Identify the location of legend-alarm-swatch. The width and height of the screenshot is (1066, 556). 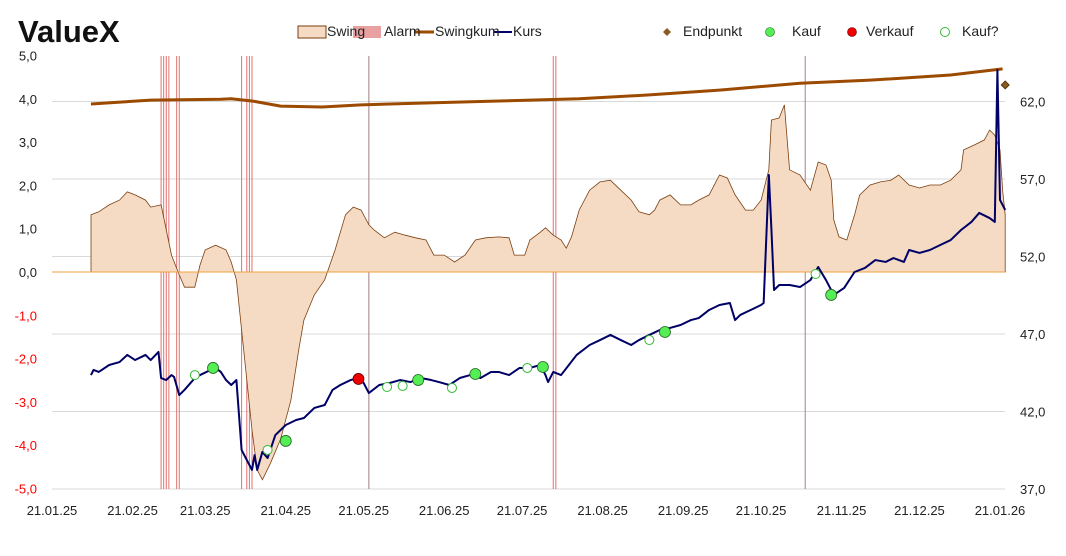
(367, 32).